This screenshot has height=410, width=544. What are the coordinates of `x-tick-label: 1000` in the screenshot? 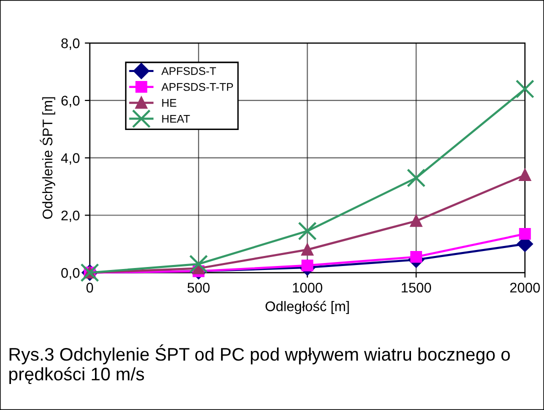 It's located at (307, 287).